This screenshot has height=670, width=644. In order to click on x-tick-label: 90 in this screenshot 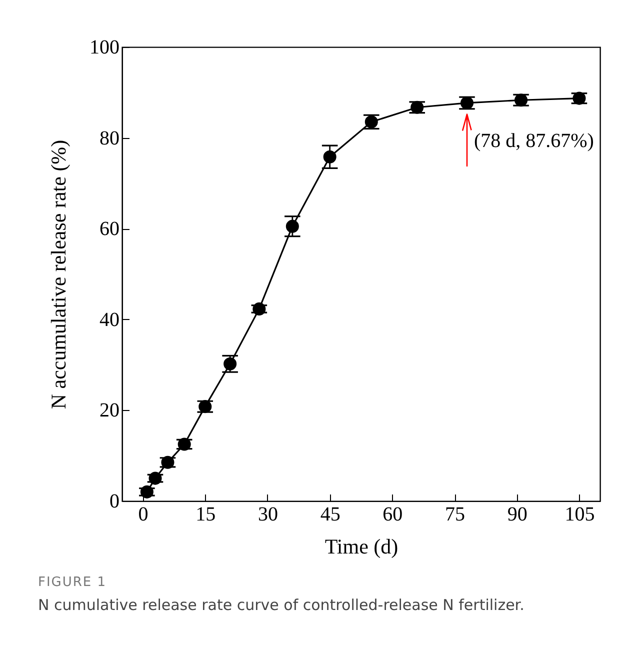, I will do `click(517, 515)`.